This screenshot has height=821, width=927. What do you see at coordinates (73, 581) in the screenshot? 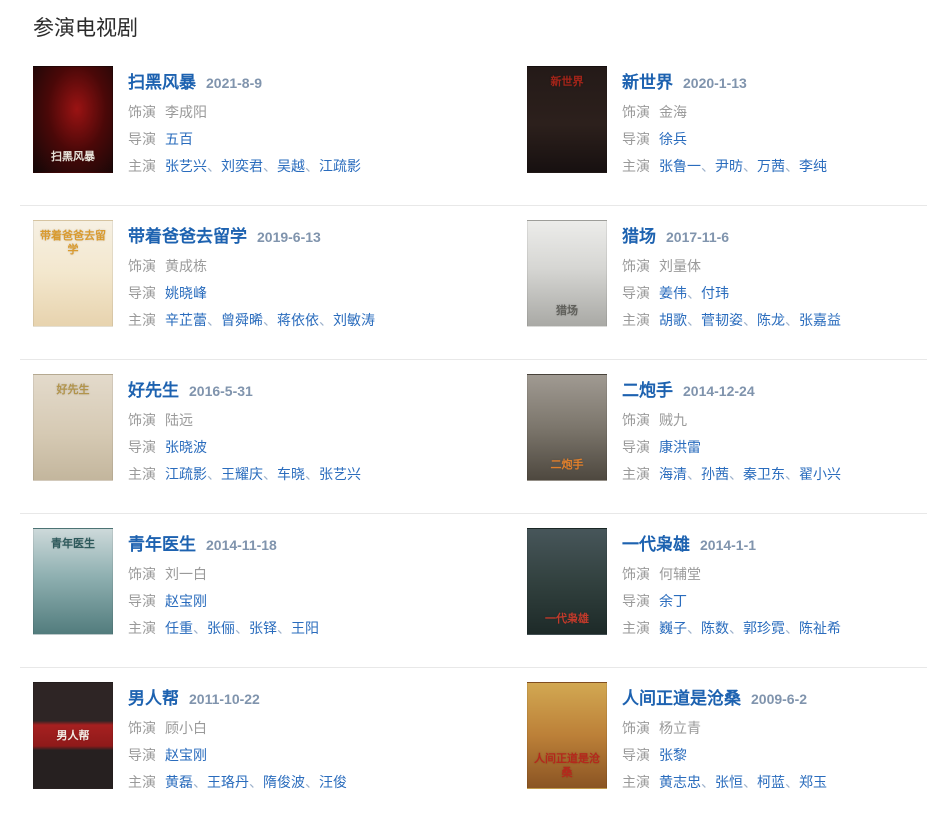
I see `show-poster: 青年医生` at bounding box center [73, 581].